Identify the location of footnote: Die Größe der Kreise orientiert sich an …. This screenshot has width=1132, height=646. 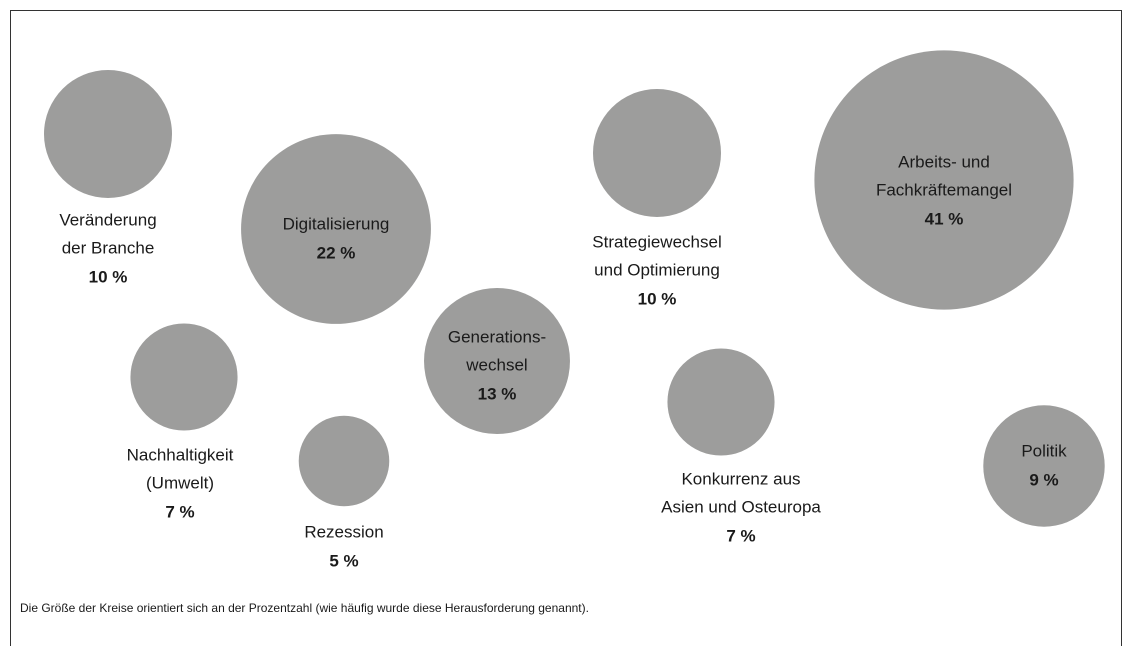
(304, 608).